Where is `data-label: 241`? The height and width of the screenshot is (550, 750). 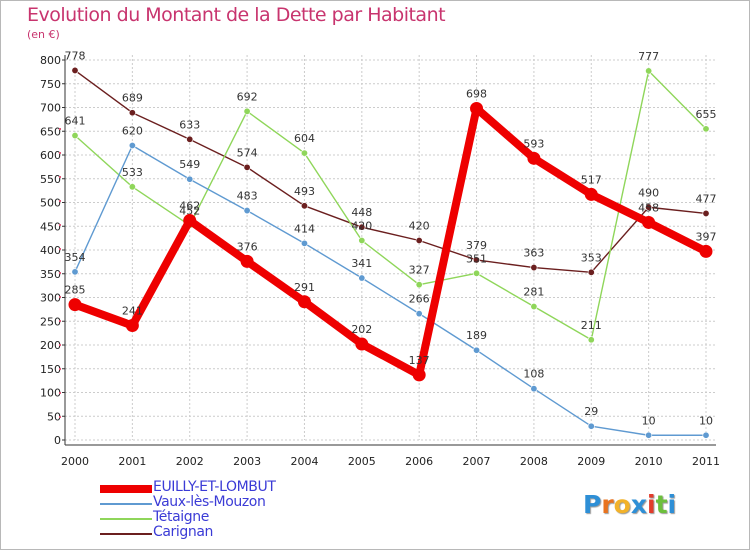
data-label: 241 is located at coordinates (132, 311).